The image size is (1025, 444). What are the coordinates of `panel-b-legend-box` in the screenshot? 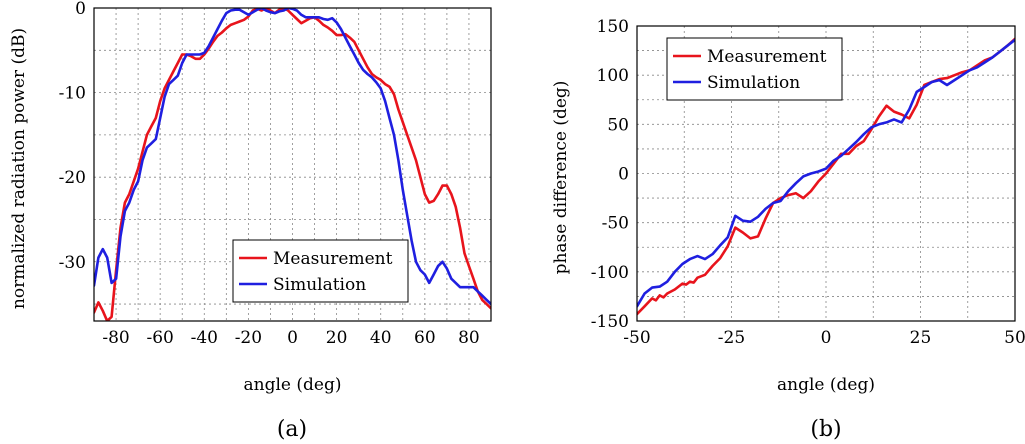 It's located at (754, 69).